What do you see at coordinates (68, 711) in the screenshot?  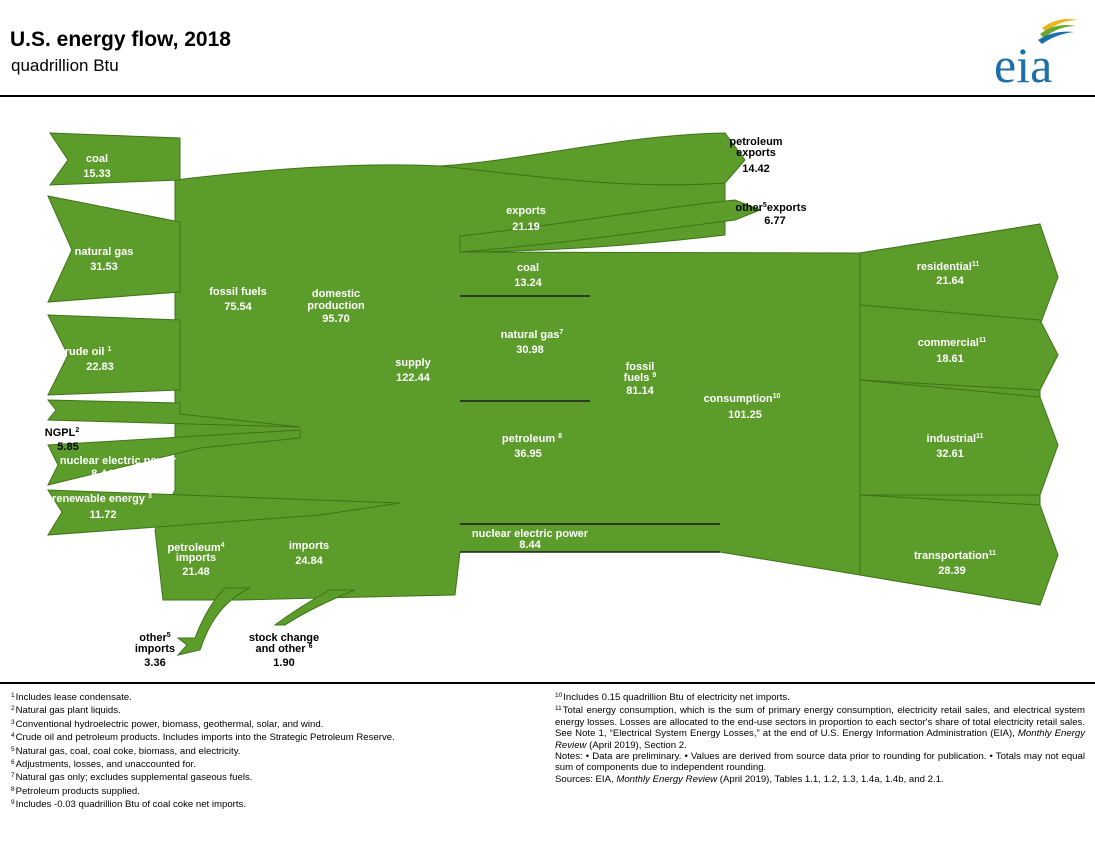 I see `footnote-text: Natural gas plant liquids.` at bounding box center [68, 711].